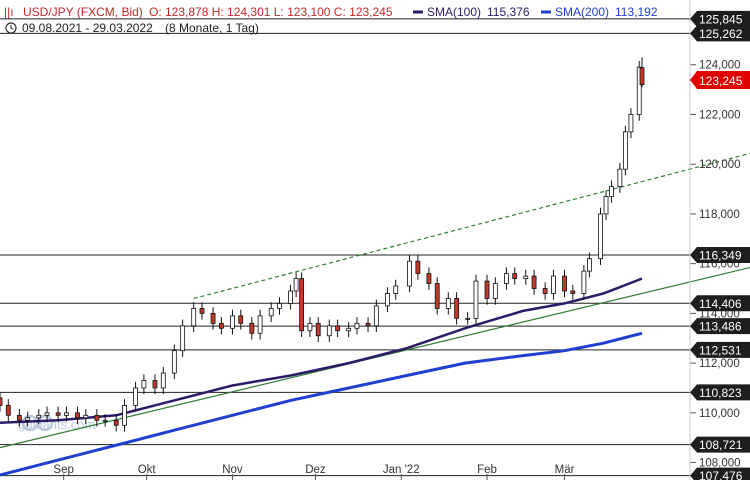  What do you see at coordinates (565, 470) in the screenshot?
I see `x-tick-label: Mär` at bounding box center [565, 470].